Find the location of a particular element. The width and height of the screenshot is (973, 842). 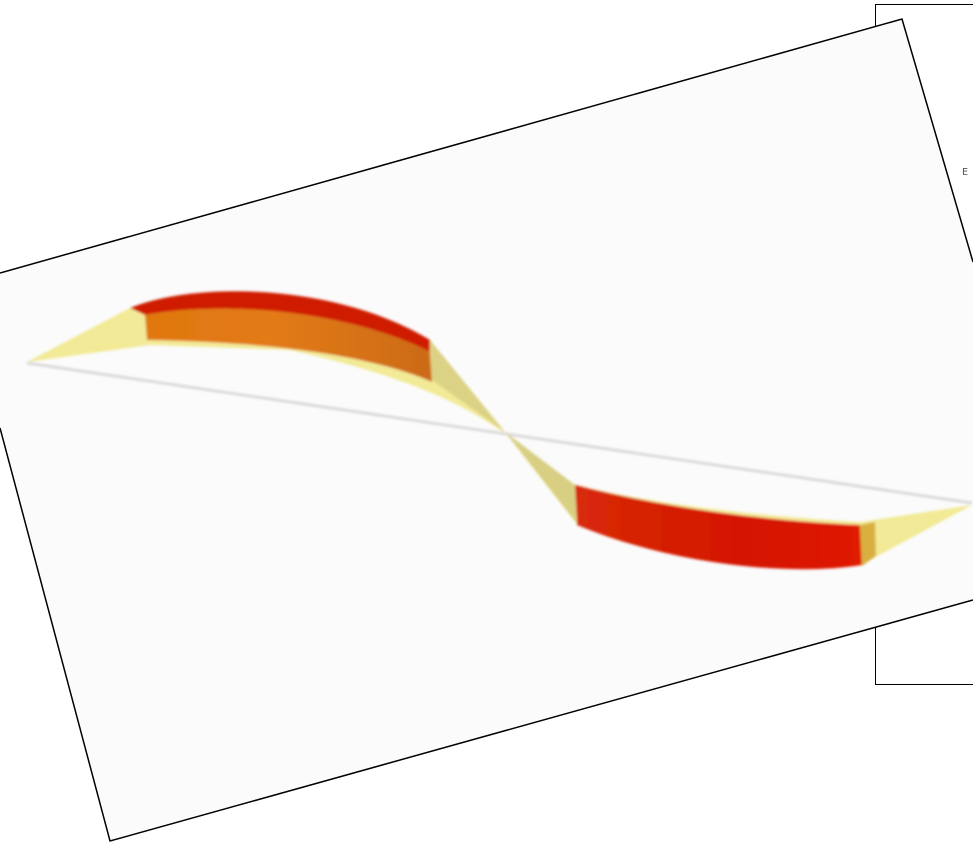

small-e-glyph-icon: E is located at coordinates (965, 172).